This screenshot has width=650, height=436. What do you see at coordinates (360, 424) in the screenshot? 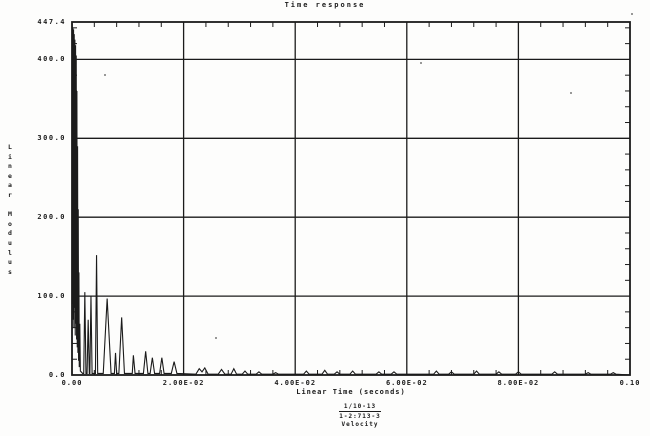
I see `series-name-caption: Velocity` at bounding box center [360, 424].